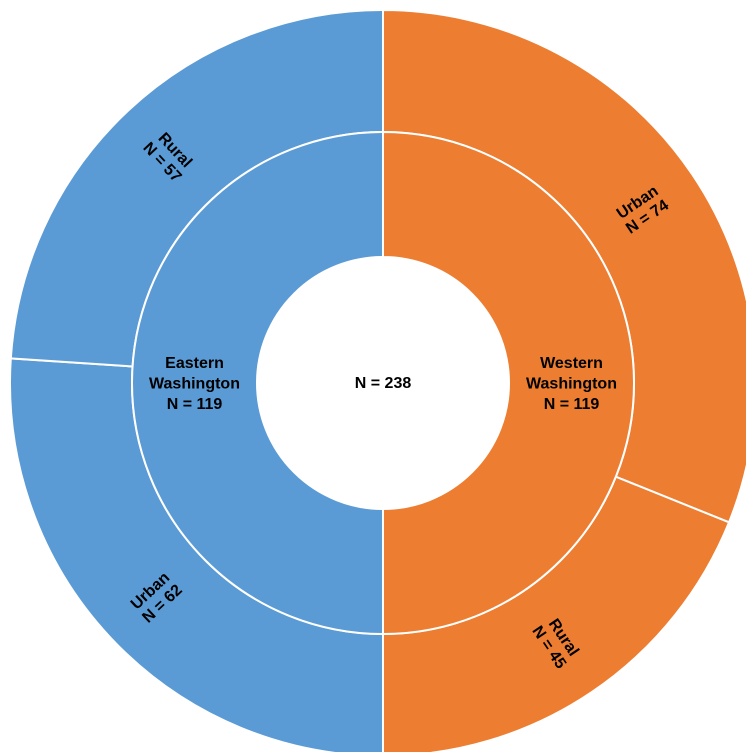 This screenshot has height=752, width=746. Describe the element at coordinates (195, 404) in the screenshot. I see `inner-label-count-eastern-washington: N = 119` at that location.